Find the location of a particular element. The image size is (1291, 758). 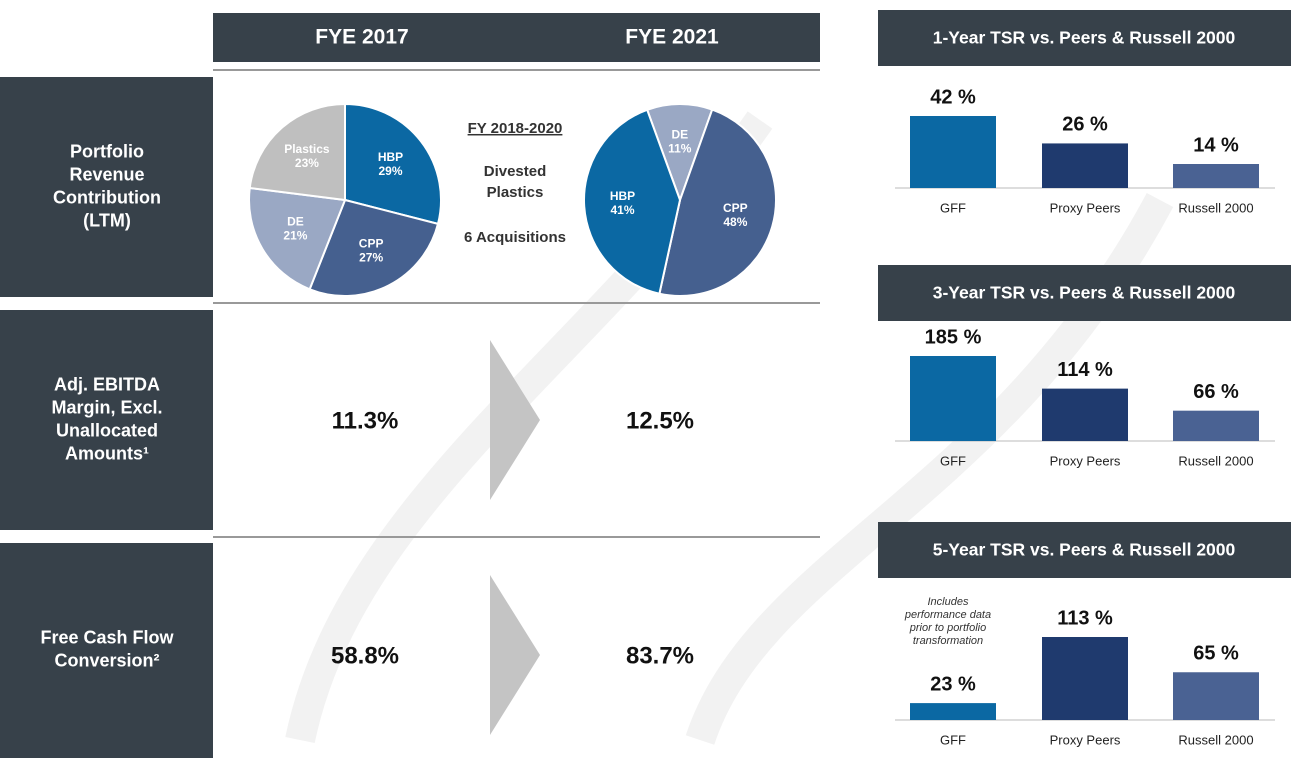

row-label: Unallocated is located at coordinates (107, 430).